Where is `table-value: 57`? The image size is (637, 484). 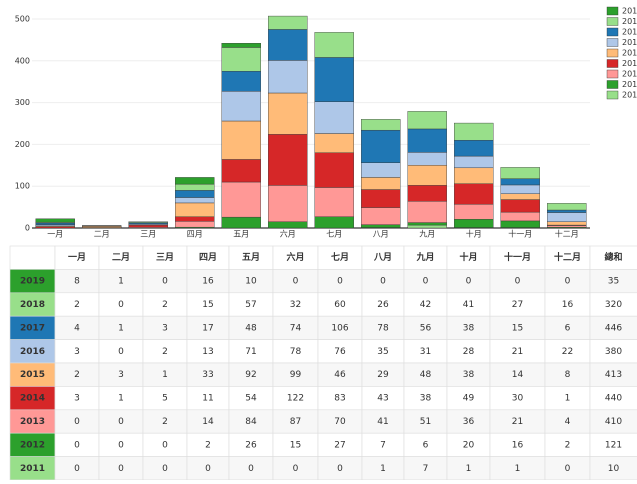 table-value: 57 is located at coordinates (250, 305).